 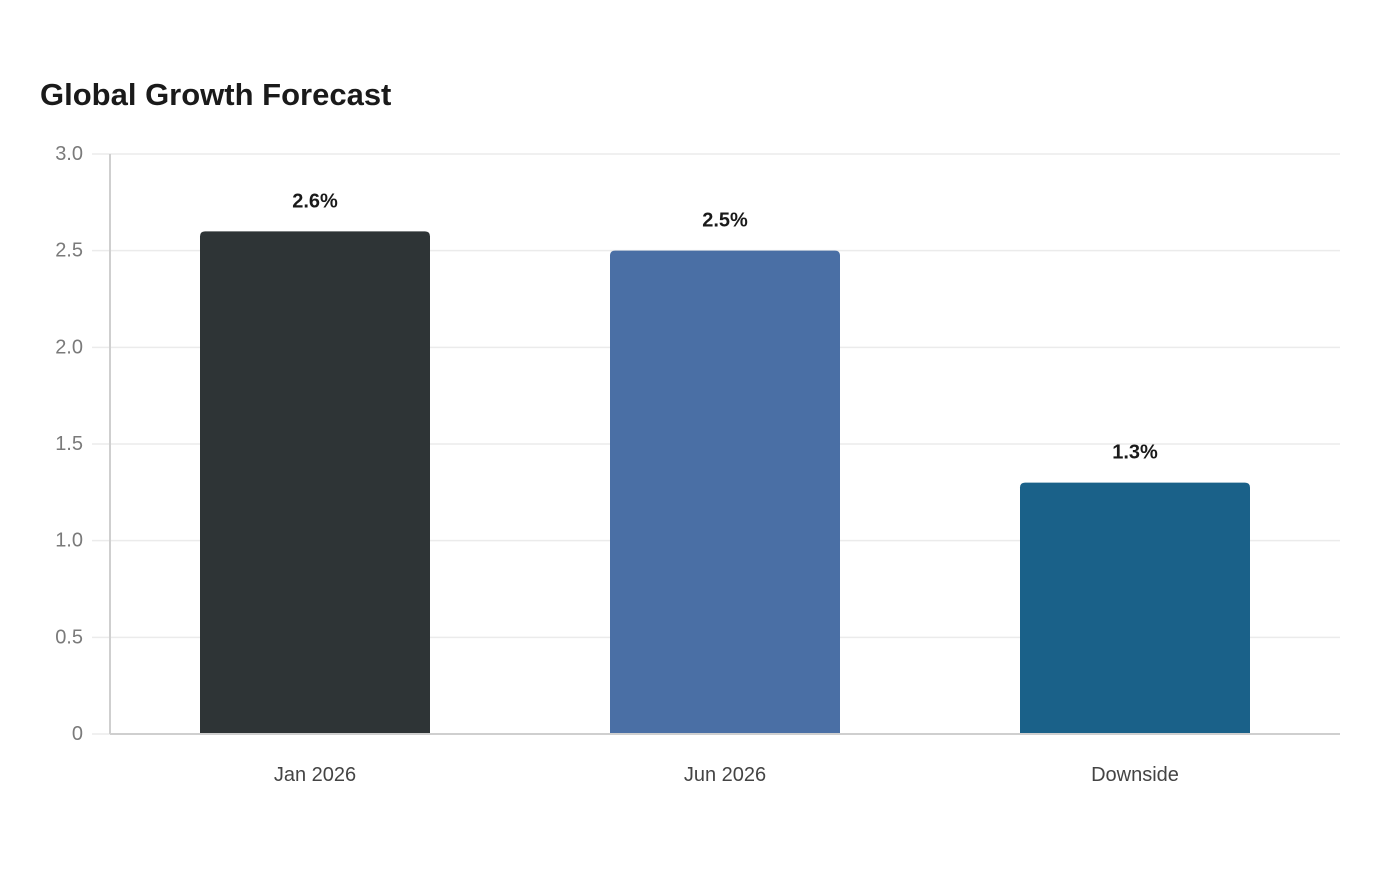 What do you see at coordinates (69, 637) in the screenshot?
I see `y-tick-label: 0.5` at bounding box center [69, 637].